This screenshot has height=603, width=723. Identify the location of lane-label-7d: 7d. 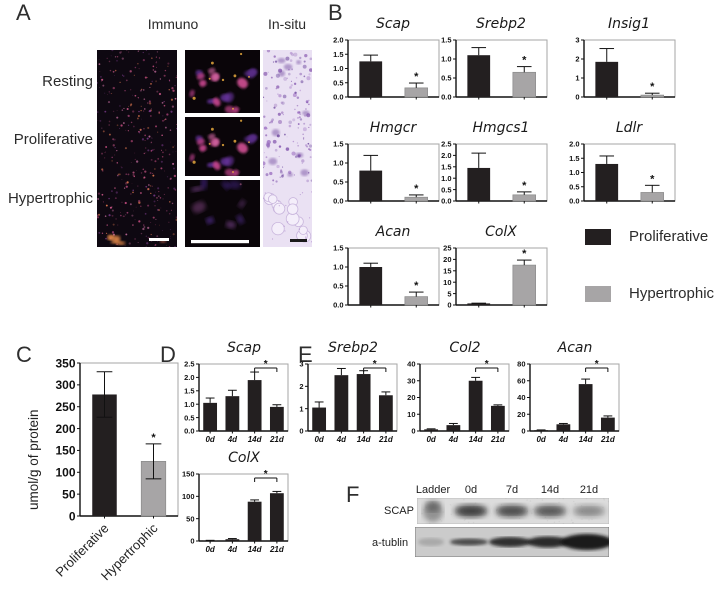
(512, 490).